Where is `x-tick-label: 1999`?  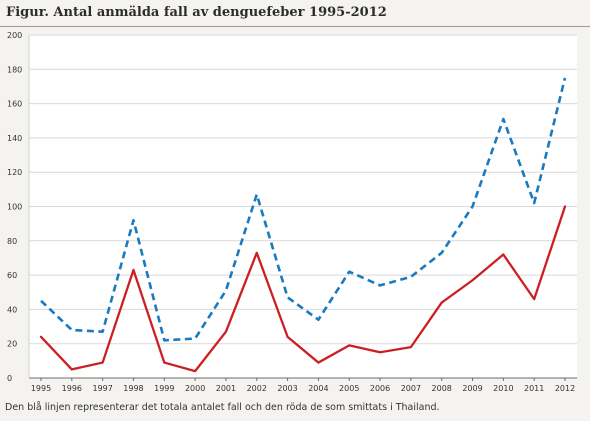
x-tick-label: 1999 is located at coordinates (164, 388).